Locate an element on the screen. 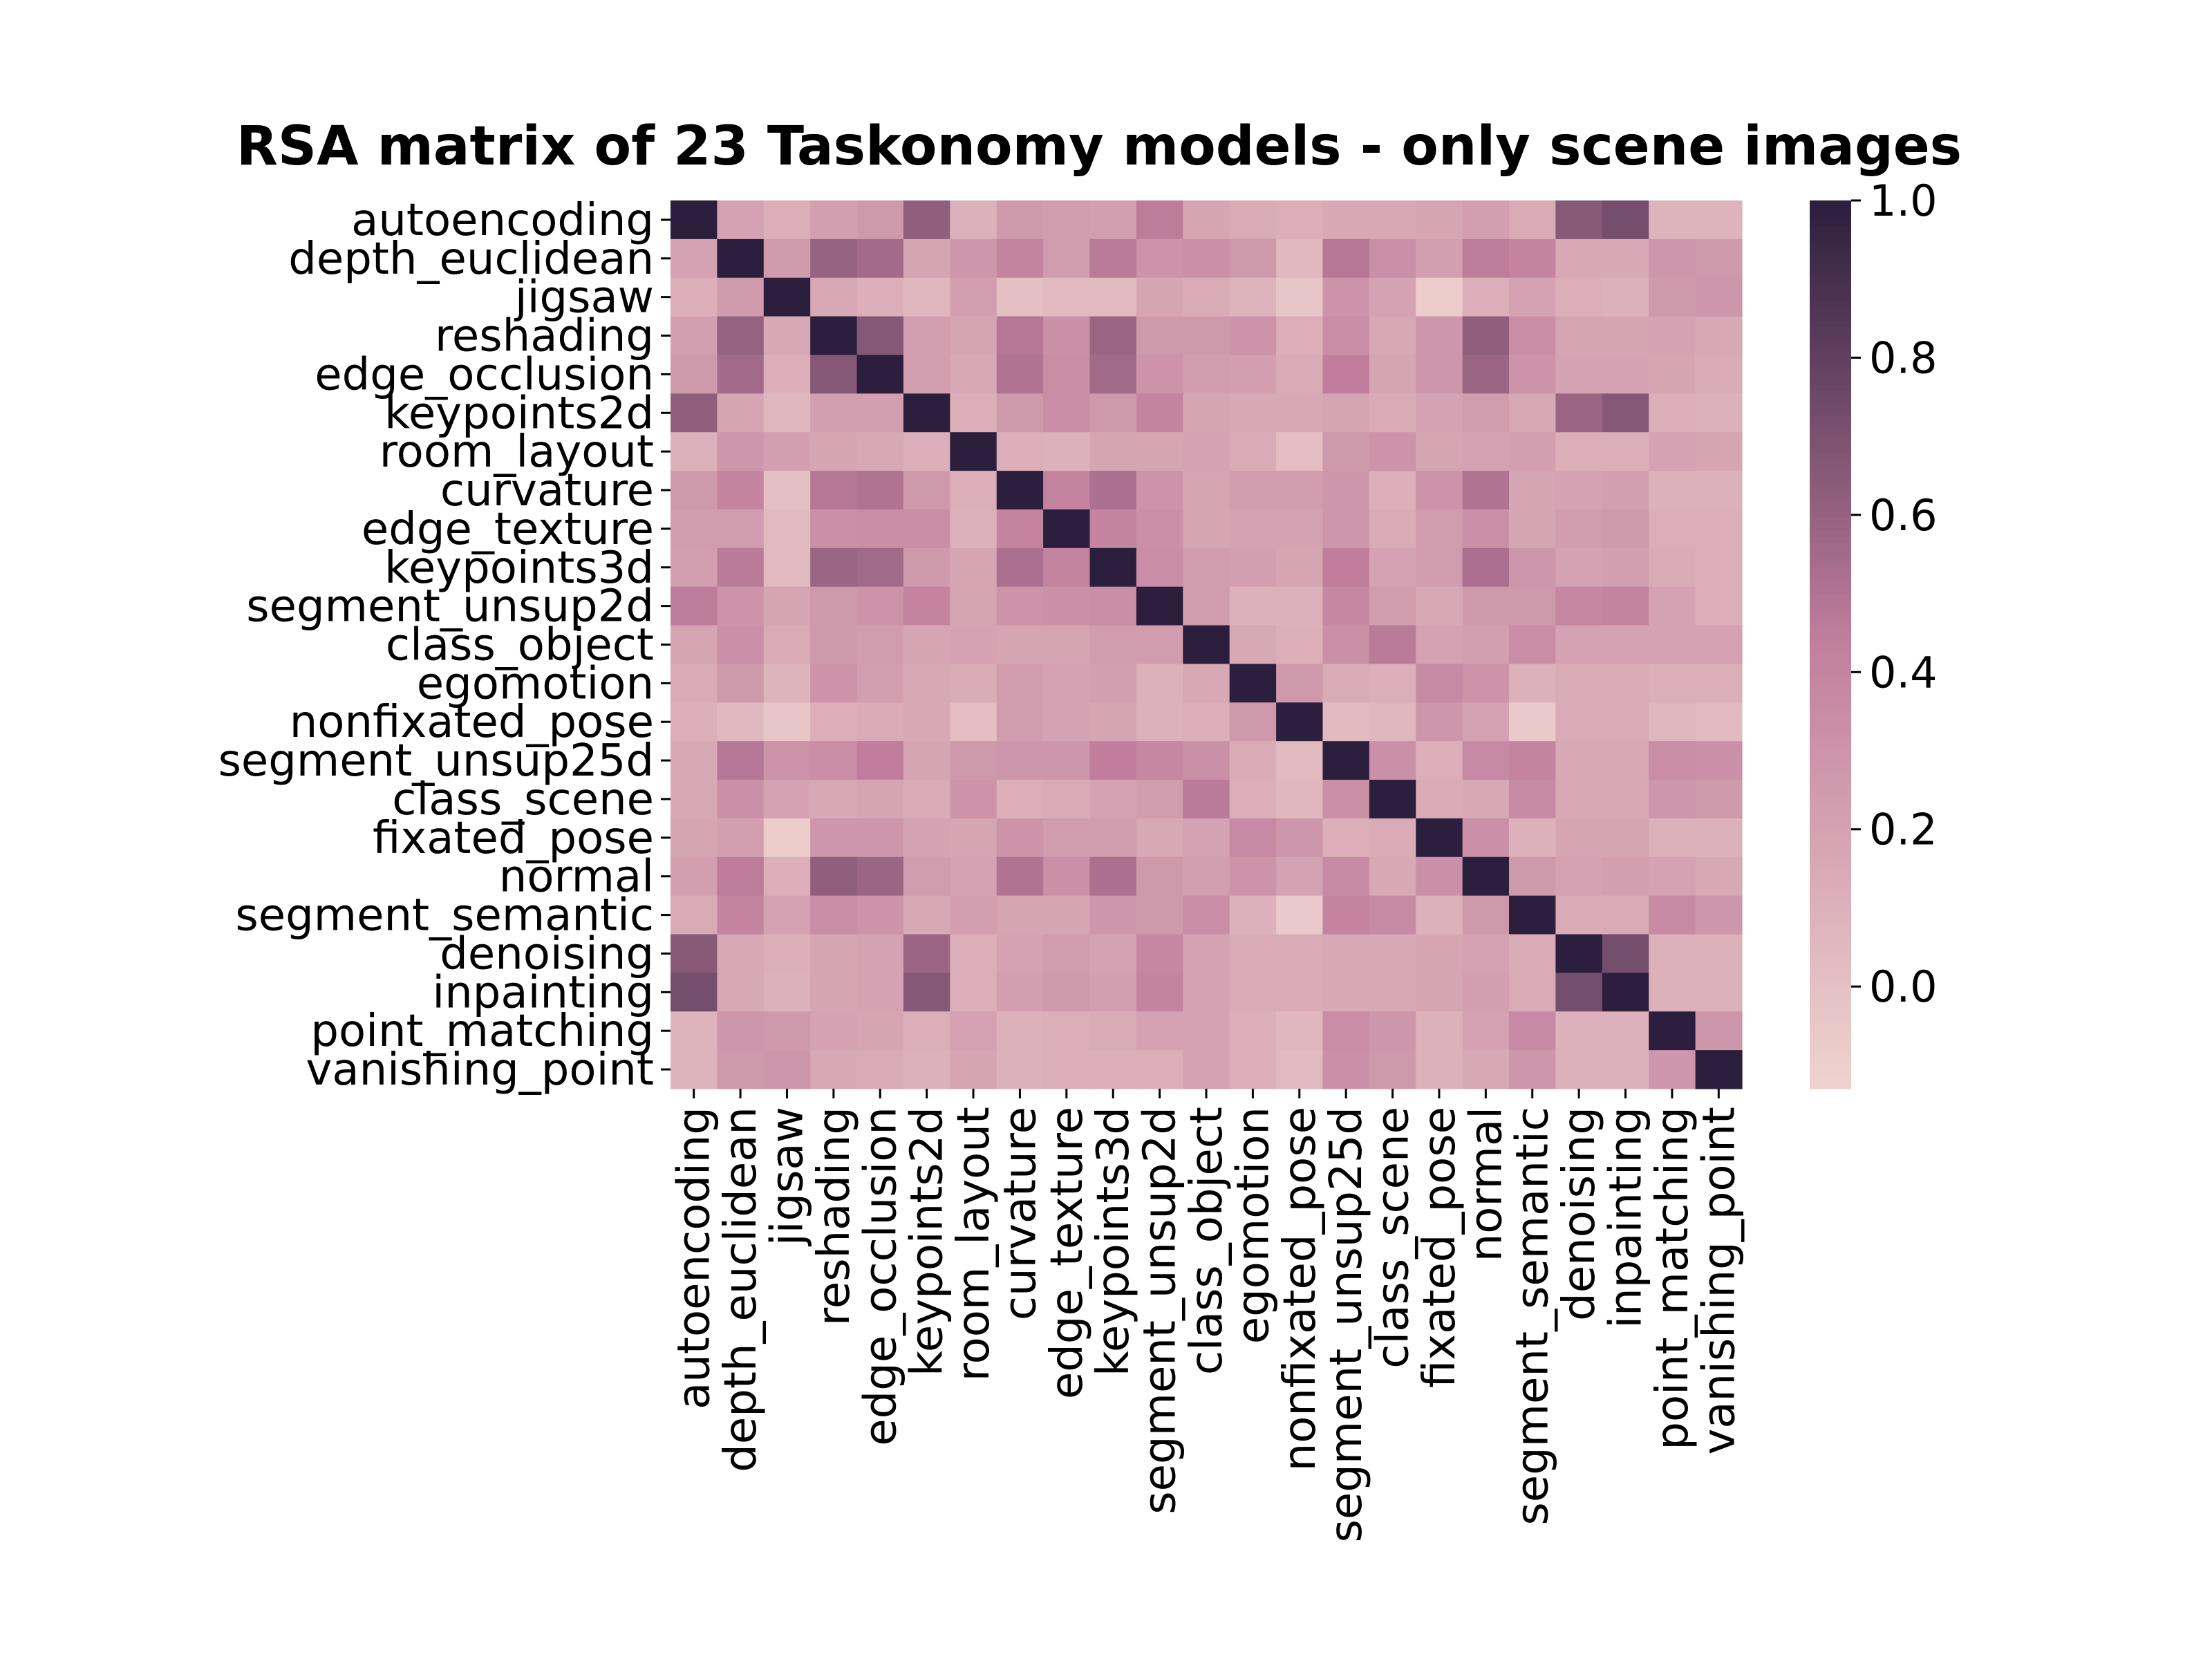 This screenshot has width=2212, height=1659. row-tick-label: fixated_pose is located at coordinates (513, 838).